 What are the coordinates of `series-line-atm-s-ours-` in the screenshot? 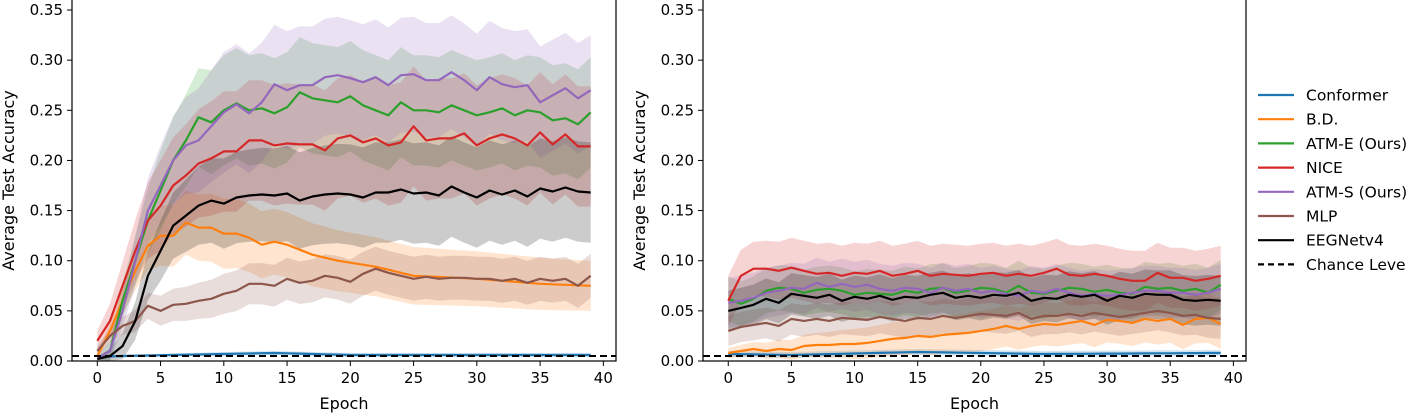 It's located at (975, 292).